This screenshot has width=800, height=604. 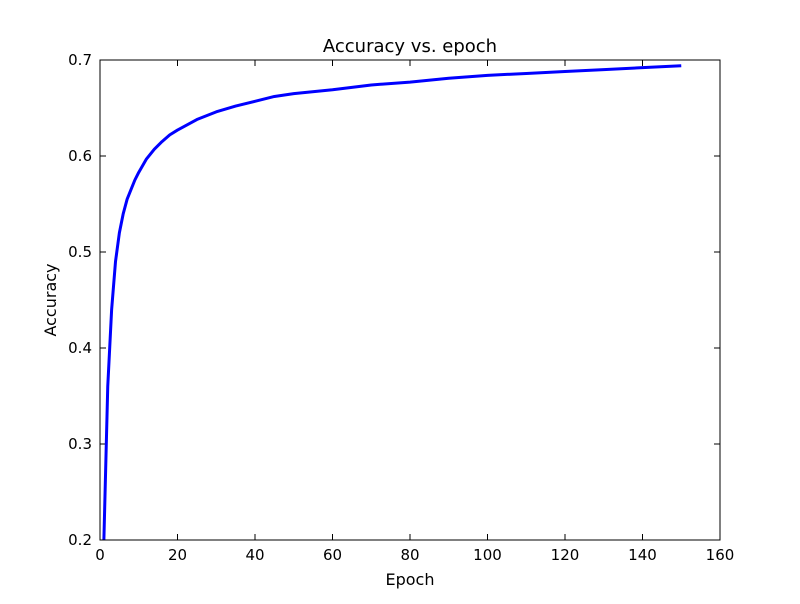 I want to click on y-tick-label: 0.5, so click(x=80, y=252).